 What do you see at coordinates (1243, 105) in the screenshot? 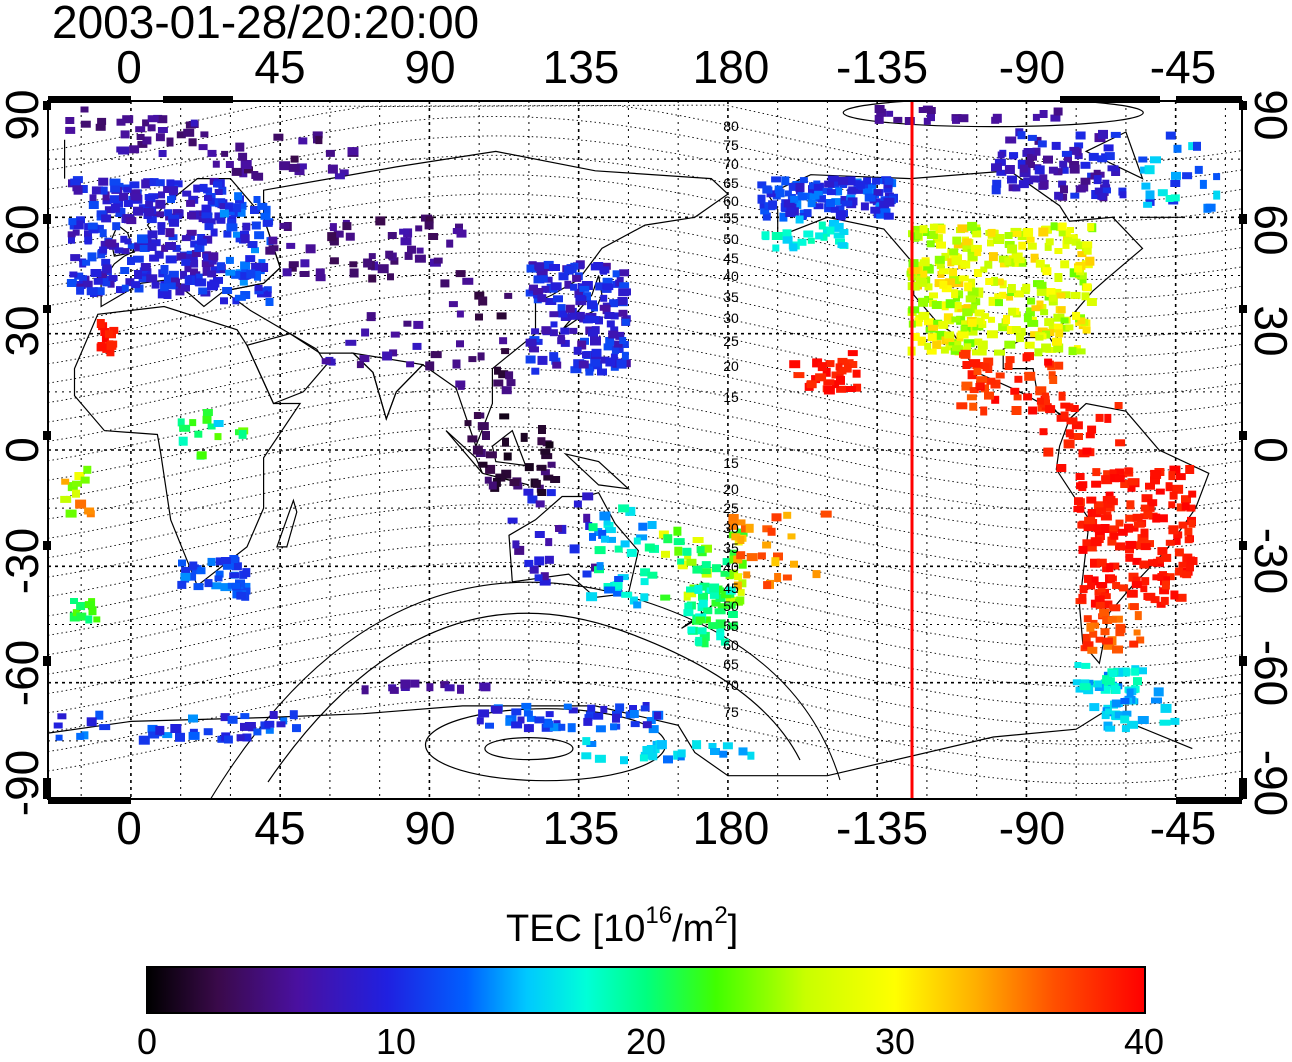
I see `frame-tick-bar` at bounding box center [1243, 105].